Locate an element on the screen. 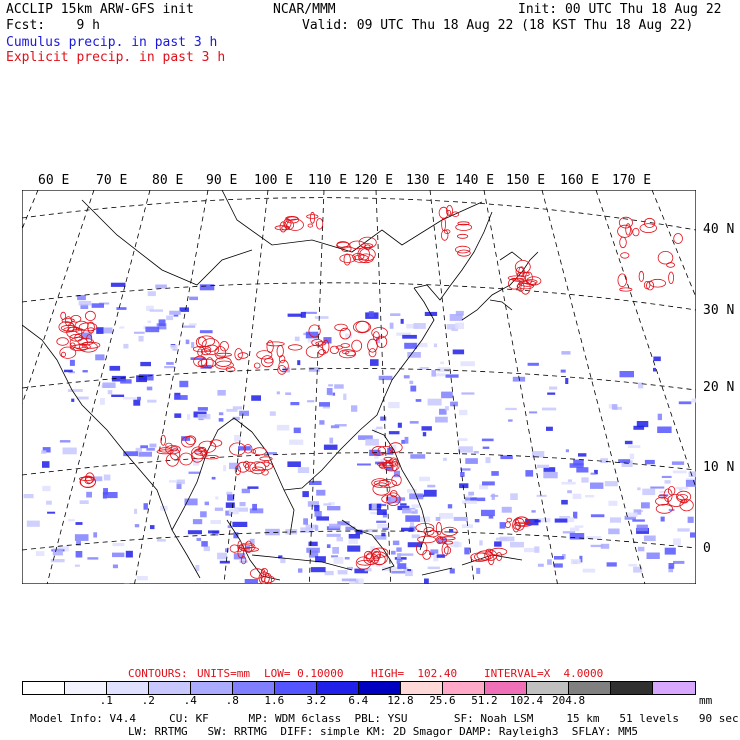  coastline is located at coordinates (453, 256).